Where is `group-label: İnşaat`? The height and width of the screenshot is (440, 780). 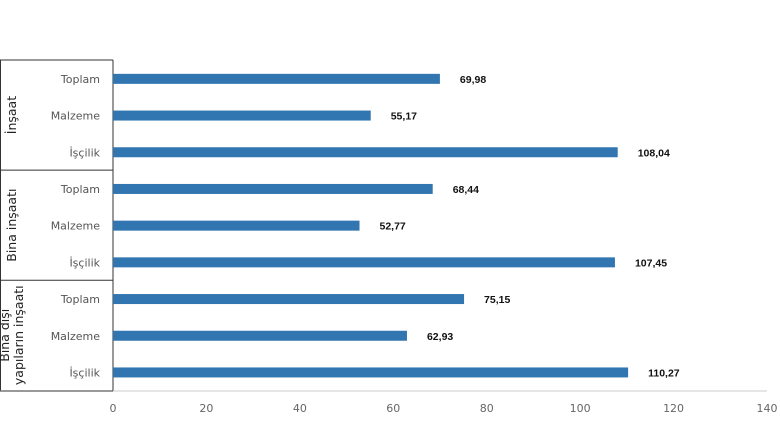
group-label: İnşaat is located at coordinates (11, 115).